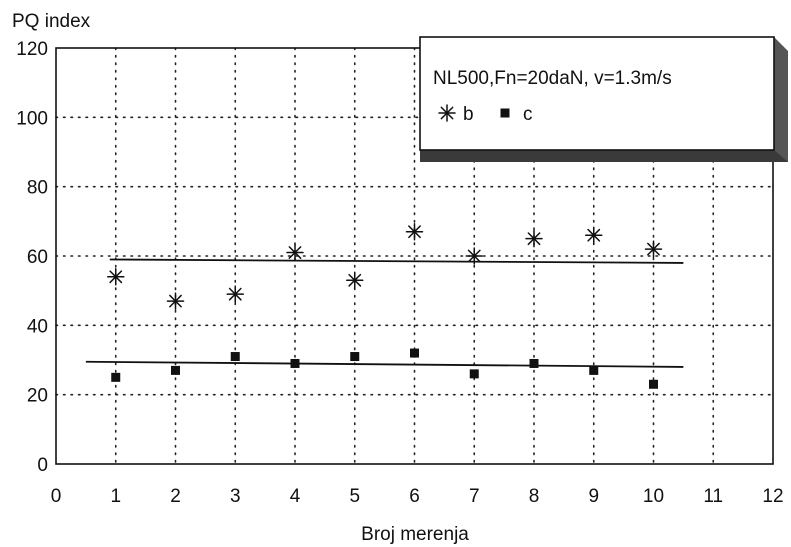 The width and height of the screenshot is (791, 547). I want to click on x-tick-label: 12, so click(772, 496).